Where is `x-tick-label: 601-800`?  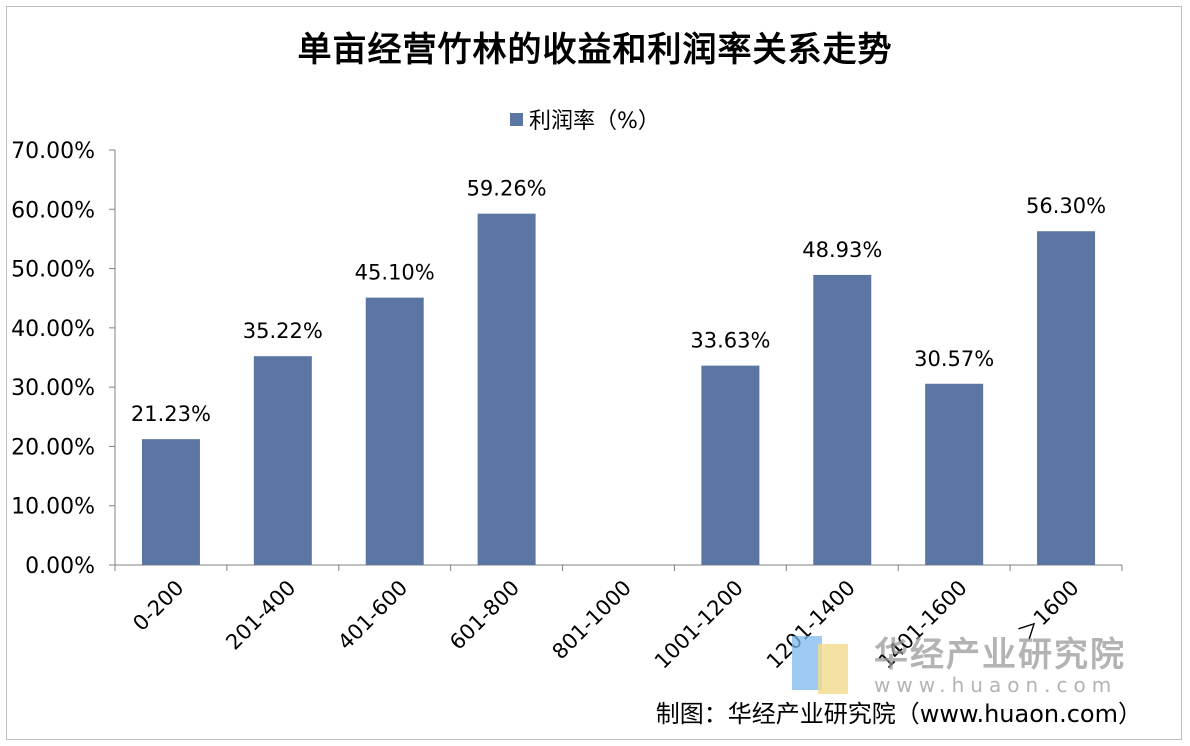 x-tick-label: 601-800 is located at coordinates (484, 615).